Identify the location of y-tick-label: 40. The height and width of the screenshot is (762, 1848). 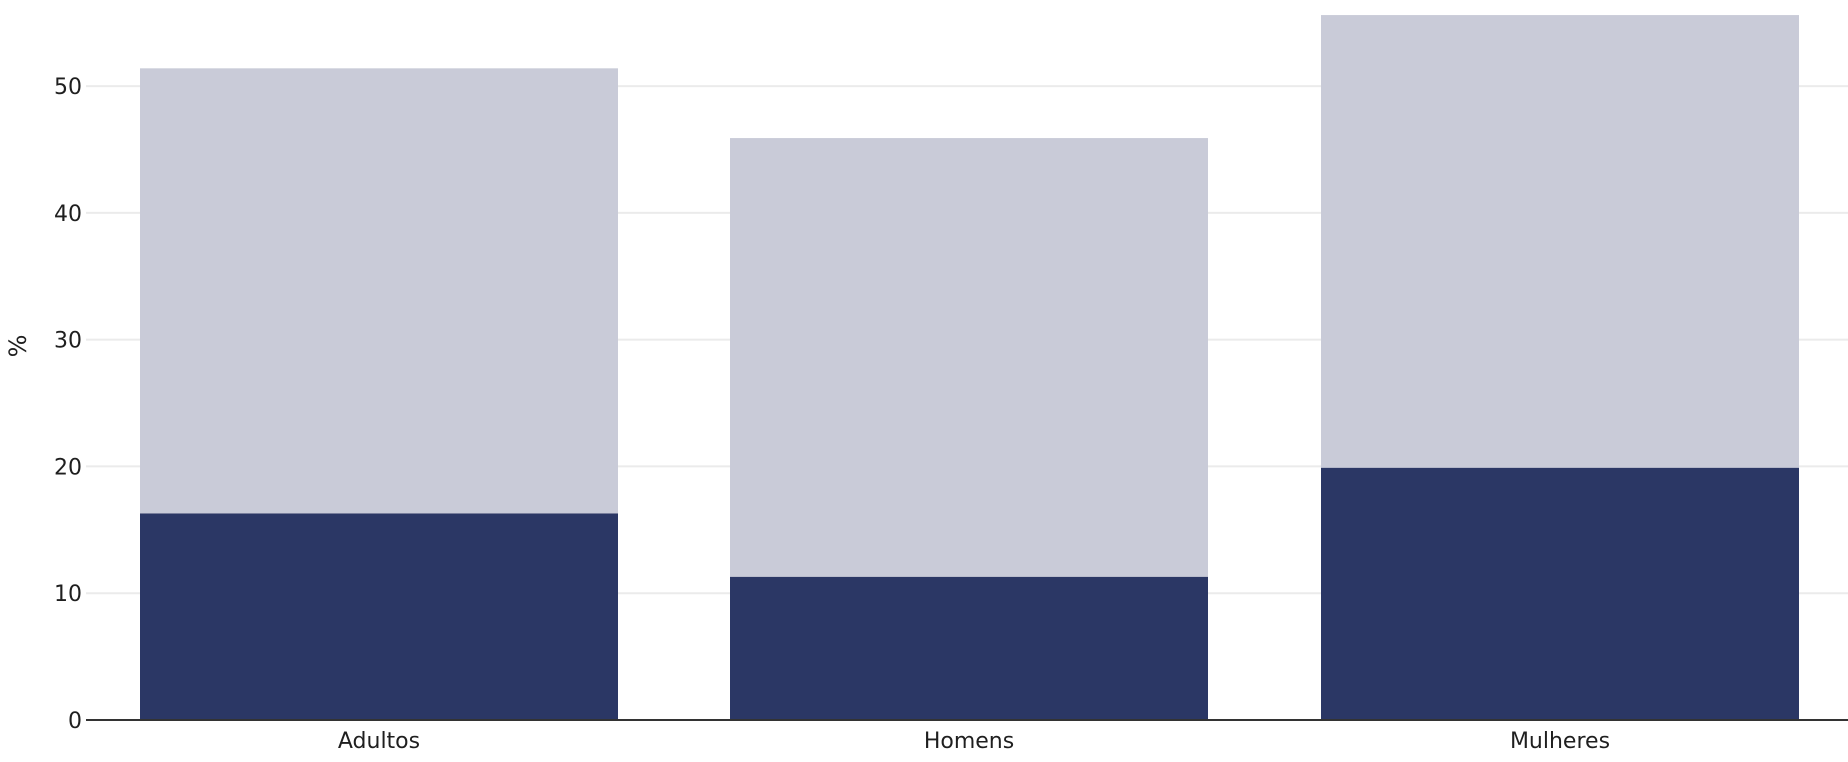
(68, 214).